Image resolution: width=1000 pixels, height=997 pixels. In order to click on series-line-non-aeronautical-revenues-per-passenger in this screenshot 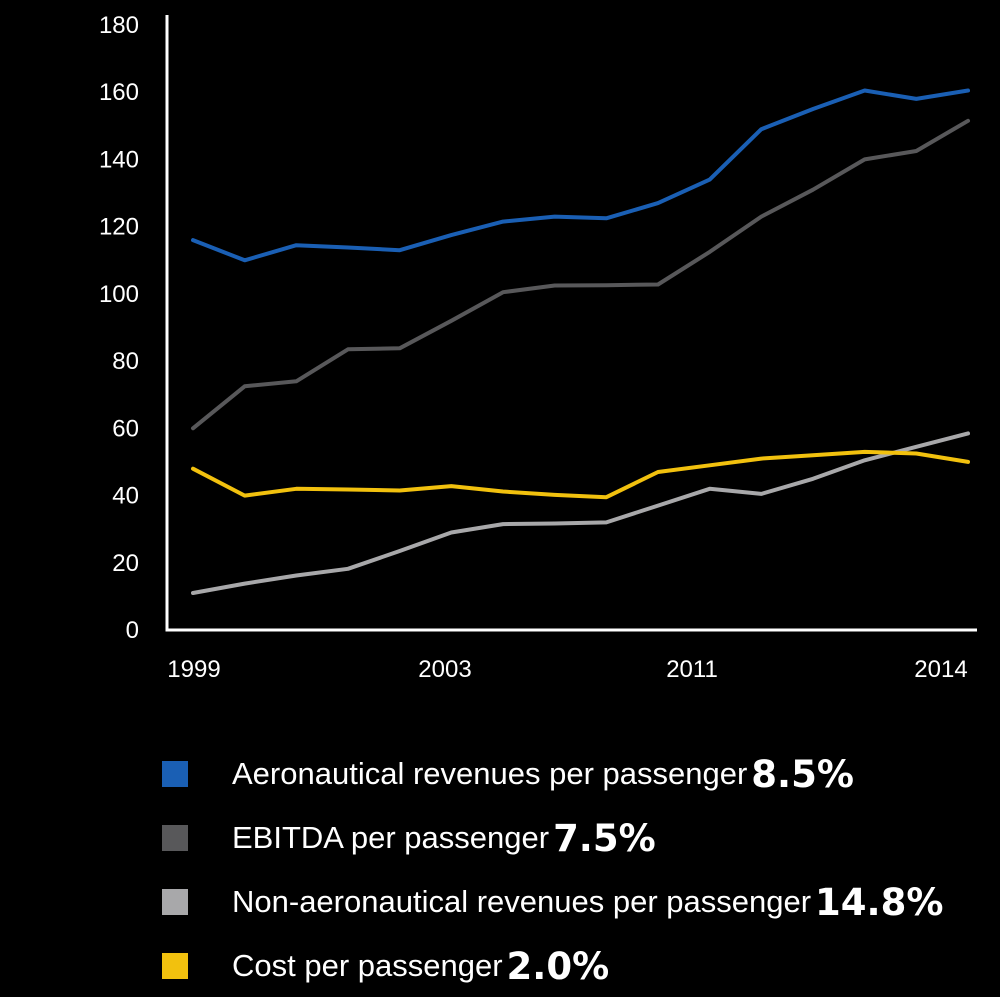, I will do `click(580, 513)`.